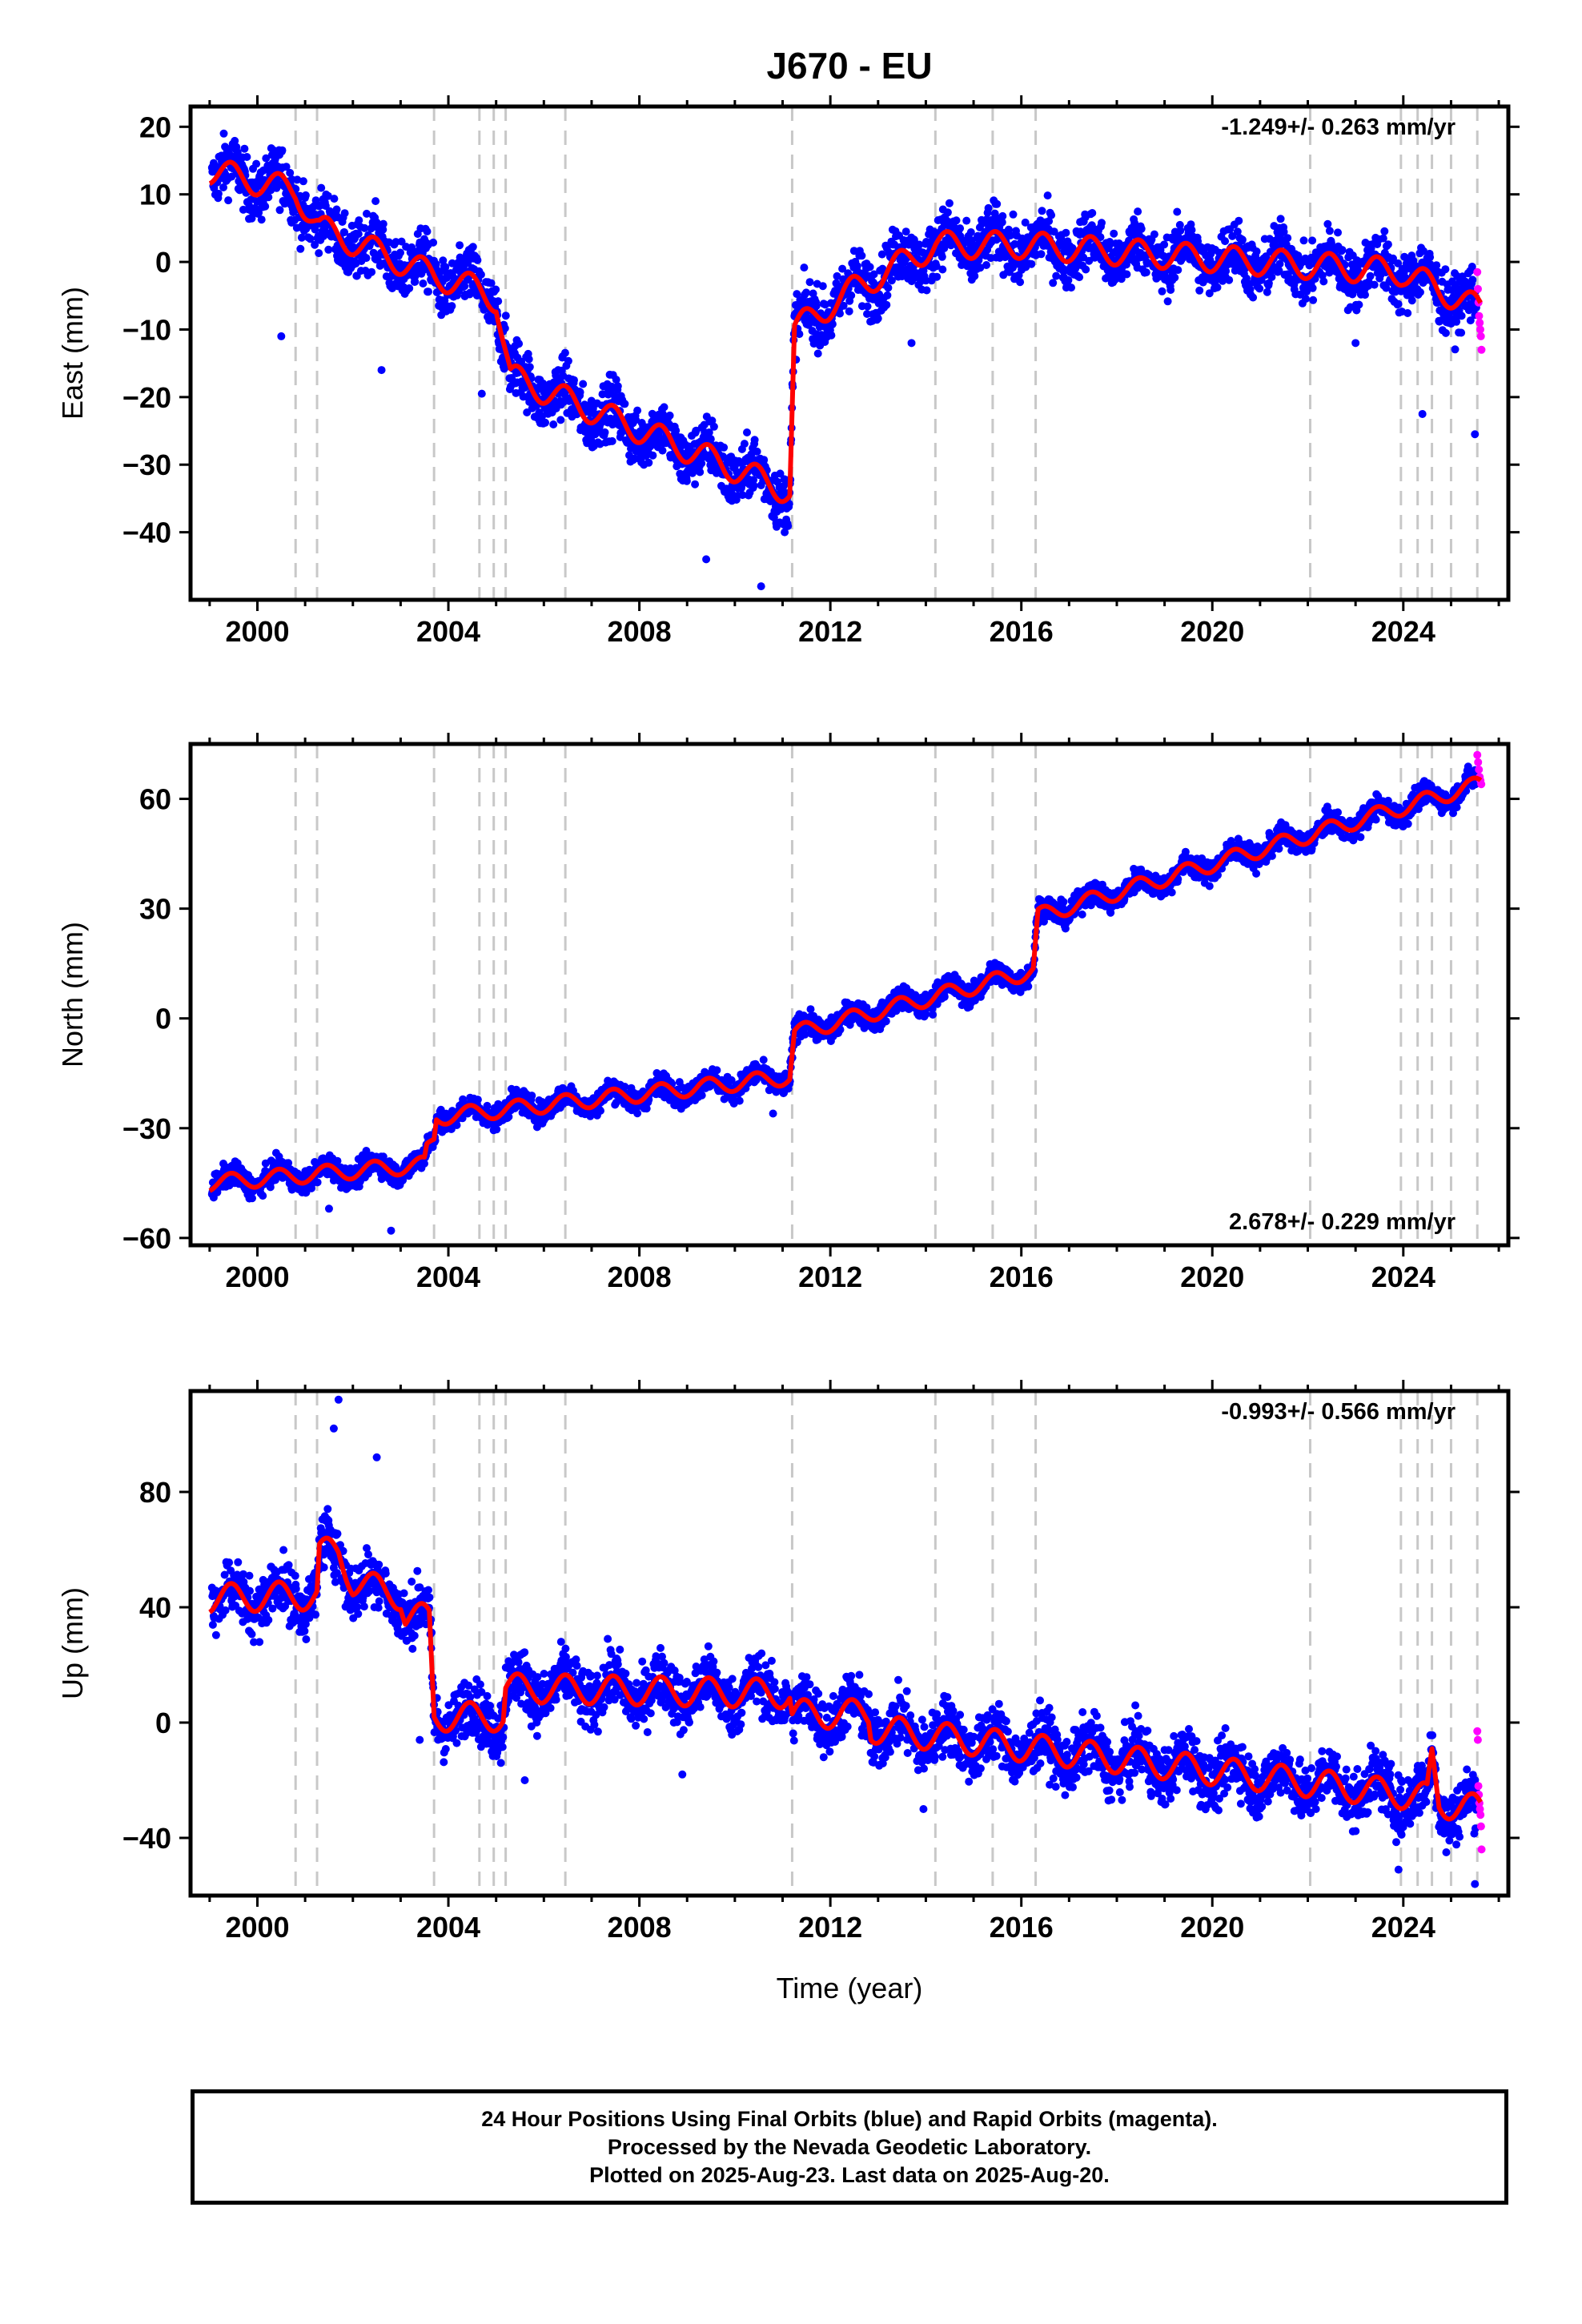  I want to click on x-tick-label: 2000, so click(257, 631).